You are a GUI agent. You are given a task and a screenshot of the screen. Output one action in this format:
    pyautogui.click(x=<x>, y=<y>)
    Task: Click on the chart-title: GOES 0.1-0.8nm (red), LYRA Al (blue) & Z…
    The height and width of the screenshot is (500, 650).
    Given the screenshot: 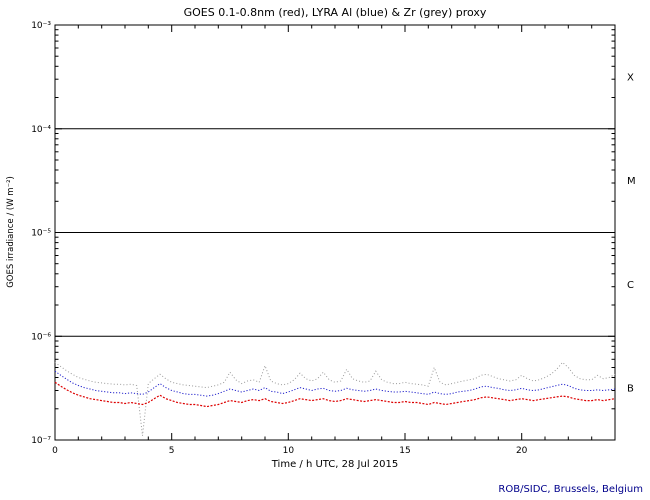 What is the action you would take?
    pyautogui.click(x=335, y=12)
    